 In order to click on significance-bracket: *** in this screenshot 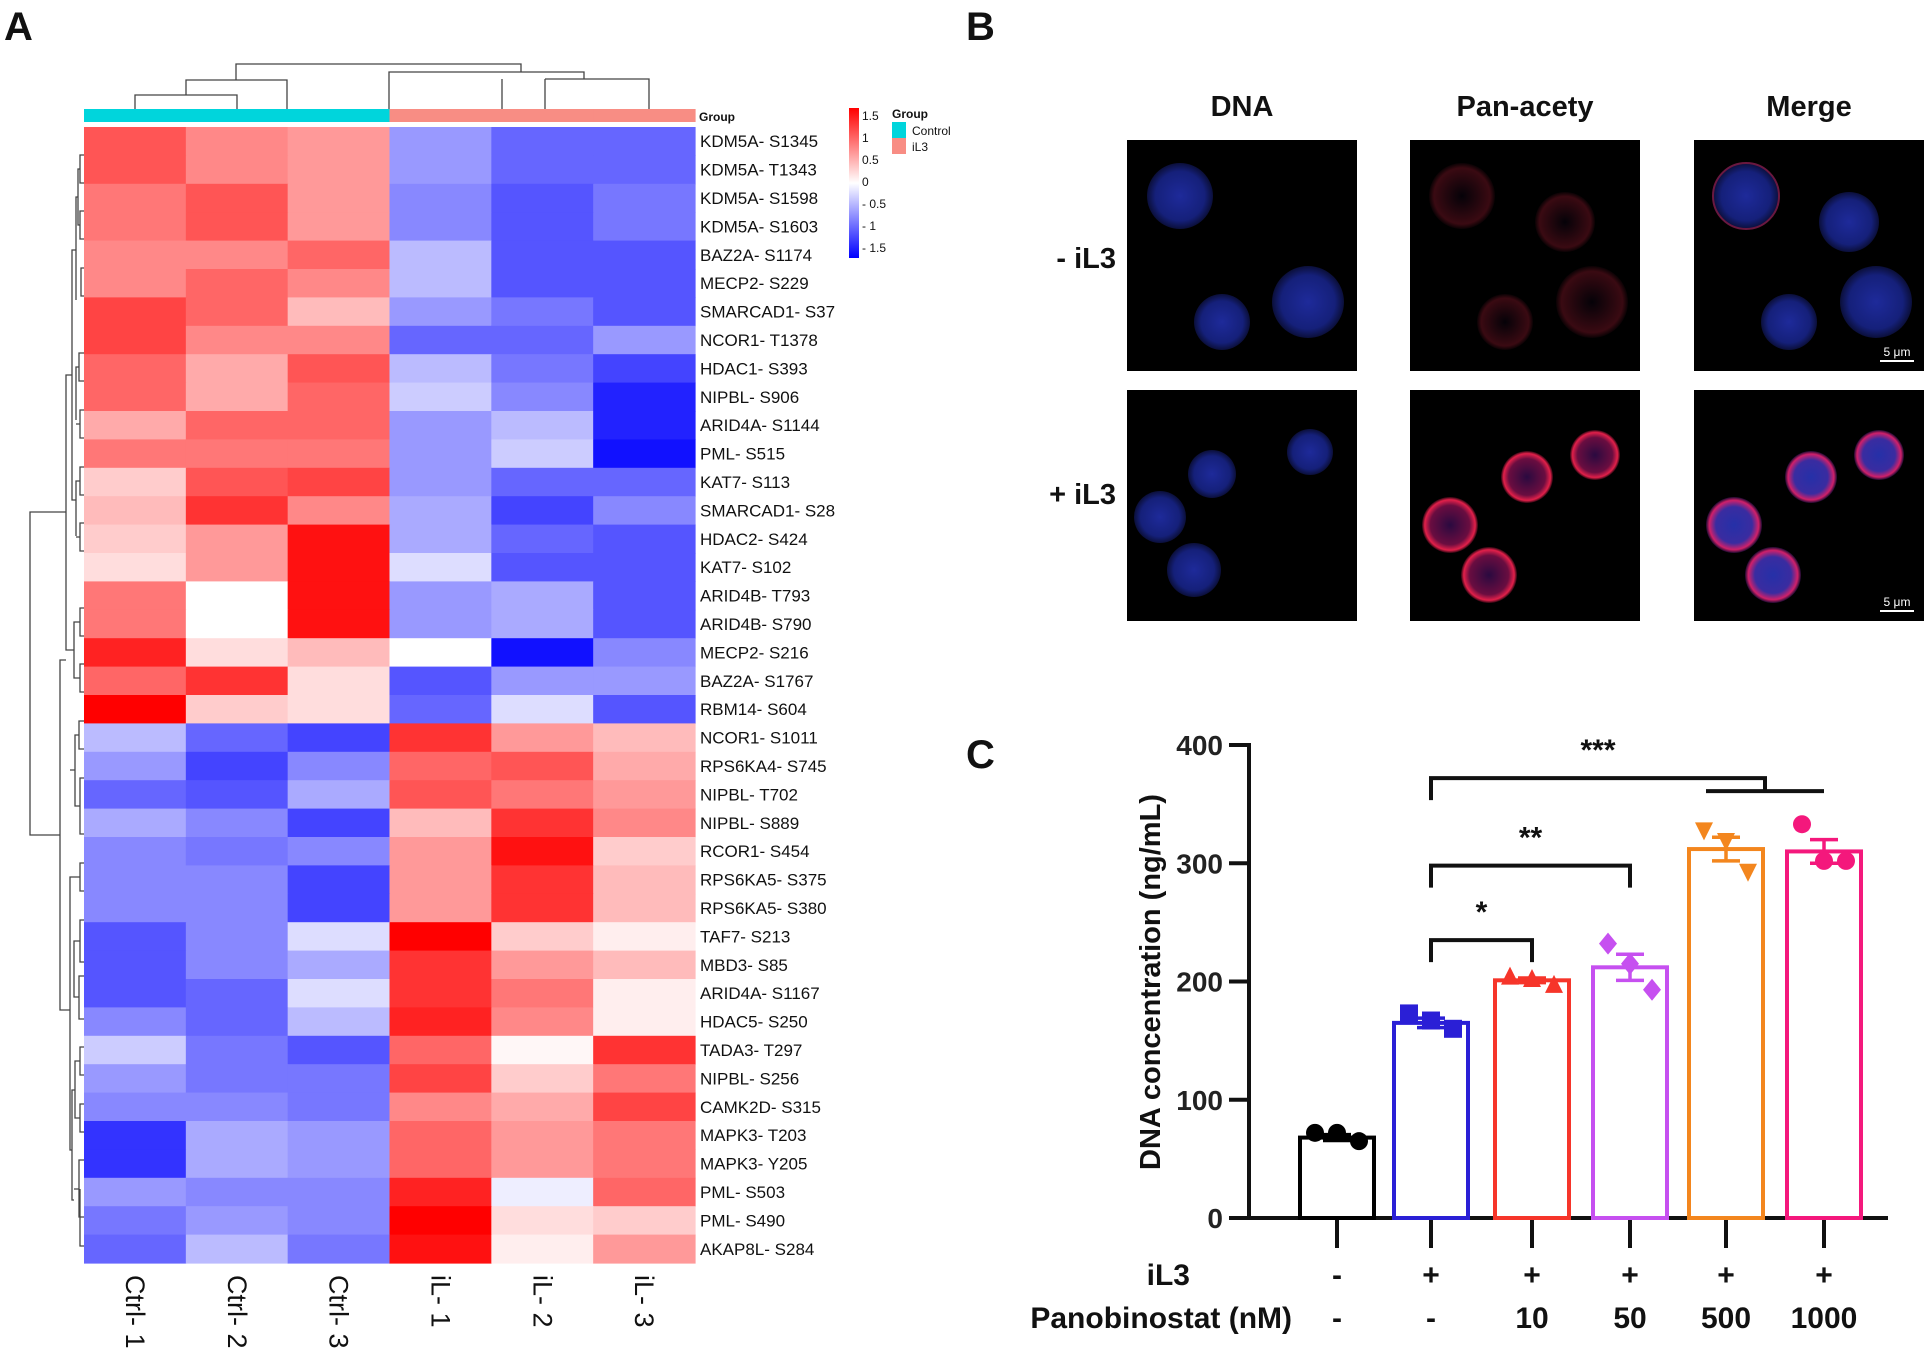, I will do `click(1626, 767)`.